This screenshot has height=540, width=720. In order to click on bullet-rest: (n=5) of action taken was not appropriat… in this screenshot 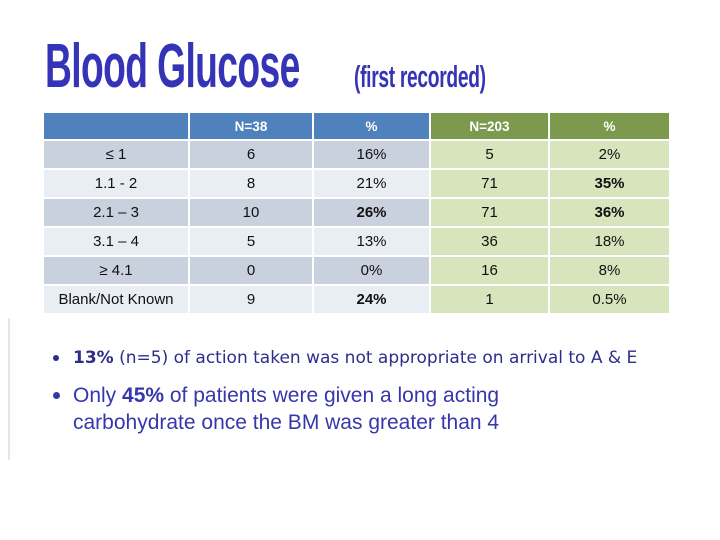, I will do `click(375, 358)`.